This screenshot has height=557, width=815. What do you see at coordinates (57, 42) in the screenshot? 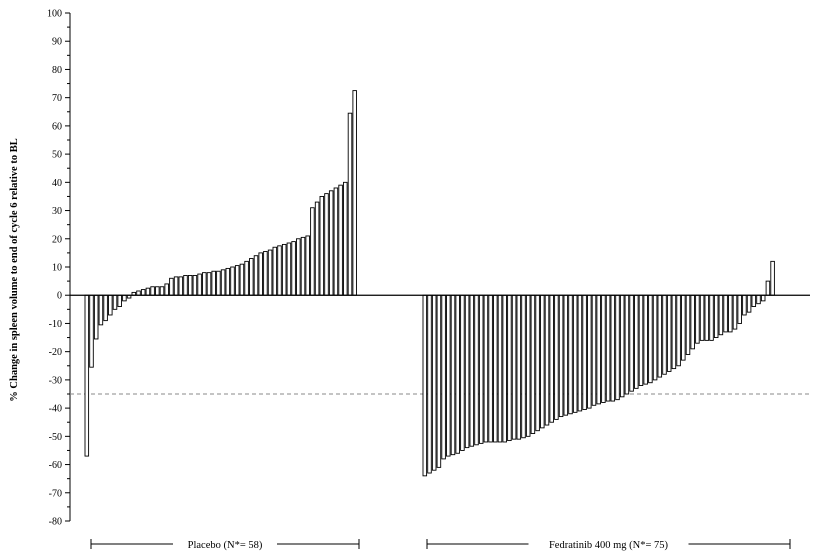
I see `y-tick-label: 90` at bounding box center [57, 42].